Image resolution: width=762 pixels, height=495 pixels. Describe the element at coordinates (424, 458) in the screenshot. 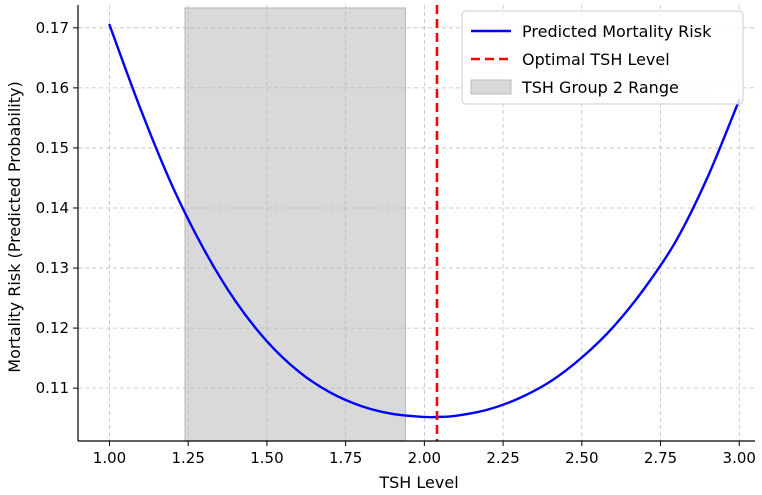

I see `x-tick-label: 2.00` at that location.